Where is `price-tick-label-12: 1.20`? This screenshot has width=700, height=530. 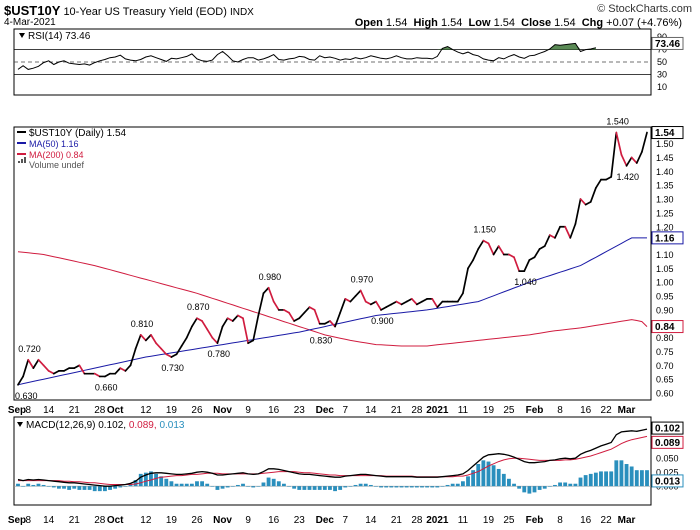 price-tick-label-12: 1.20 is located at coordinates (665, 227).